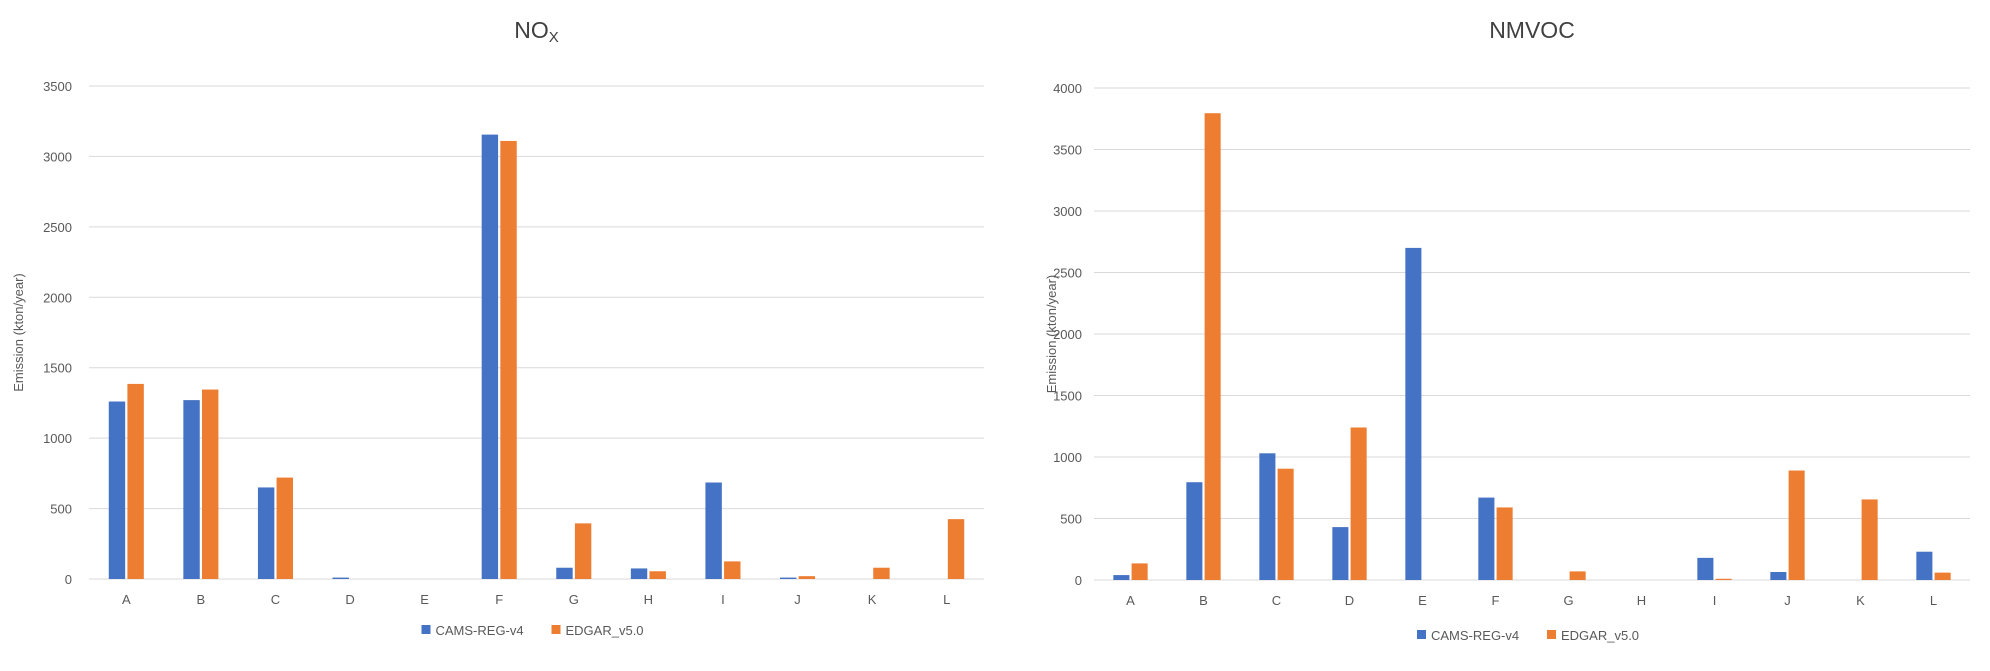 The image size is (1990, 671). What do you see at coordinates (1924, 565) in the screenshot?
I see `bar-cams-reg-v4-L` at bounding box center [1924, 565].